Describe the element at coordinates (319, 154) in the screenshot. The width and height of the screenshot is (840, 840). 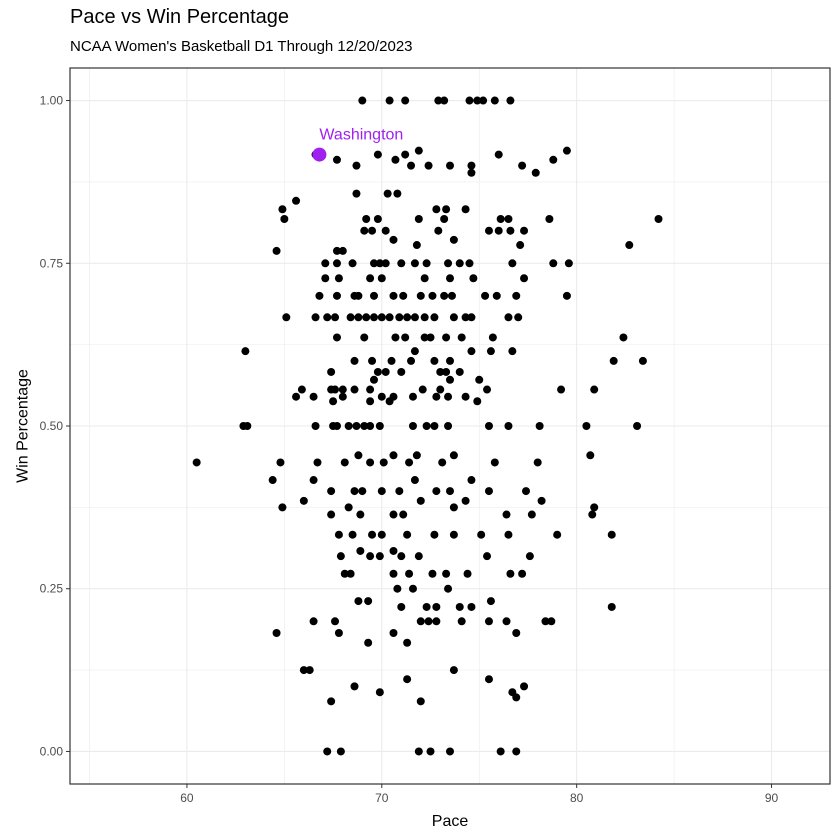
I see `highlight-point` at that location.